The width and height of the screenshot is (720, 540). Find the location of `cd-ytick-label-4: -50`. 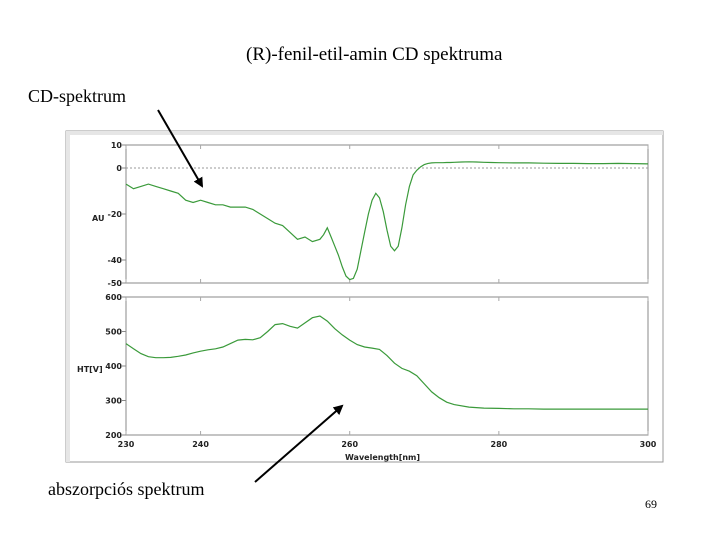

cd-ytick-label-4: -50 is located at coordinates (115, 283).